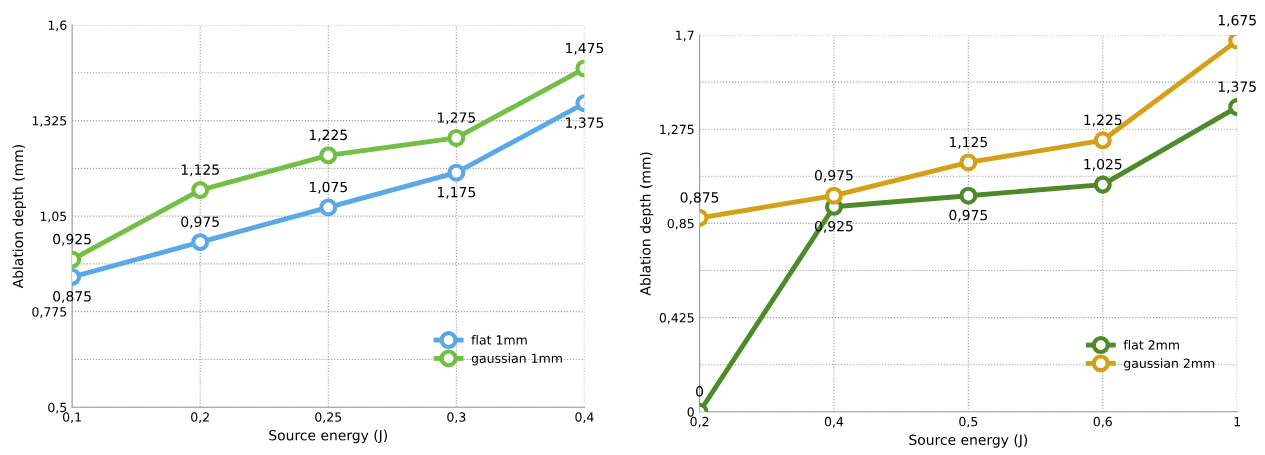 The image size is (1265, 455). What do you see at coordinates (328, 418) in the screenshot?
I see `x-tick-label: 0,25` at bounding box center [328, 418].